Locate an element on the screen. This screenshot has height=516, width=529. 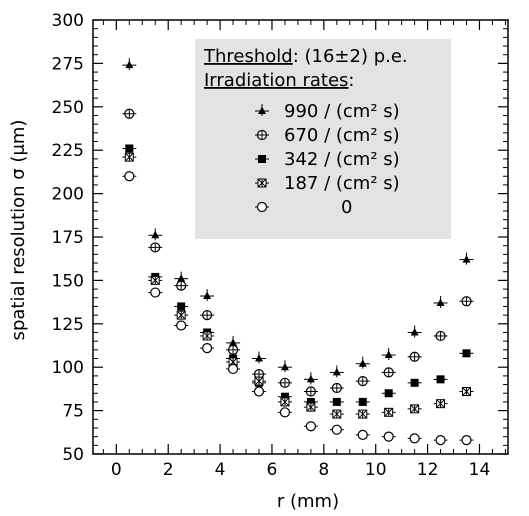
x-tick-label: 0 is located at coordinates (116, 470).